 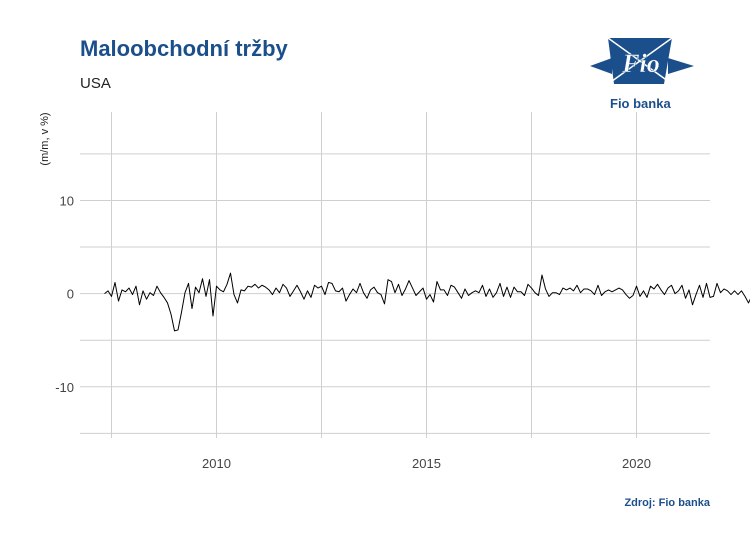 I want to click on x-tick-label: 2015, so click(x=426, y=463).